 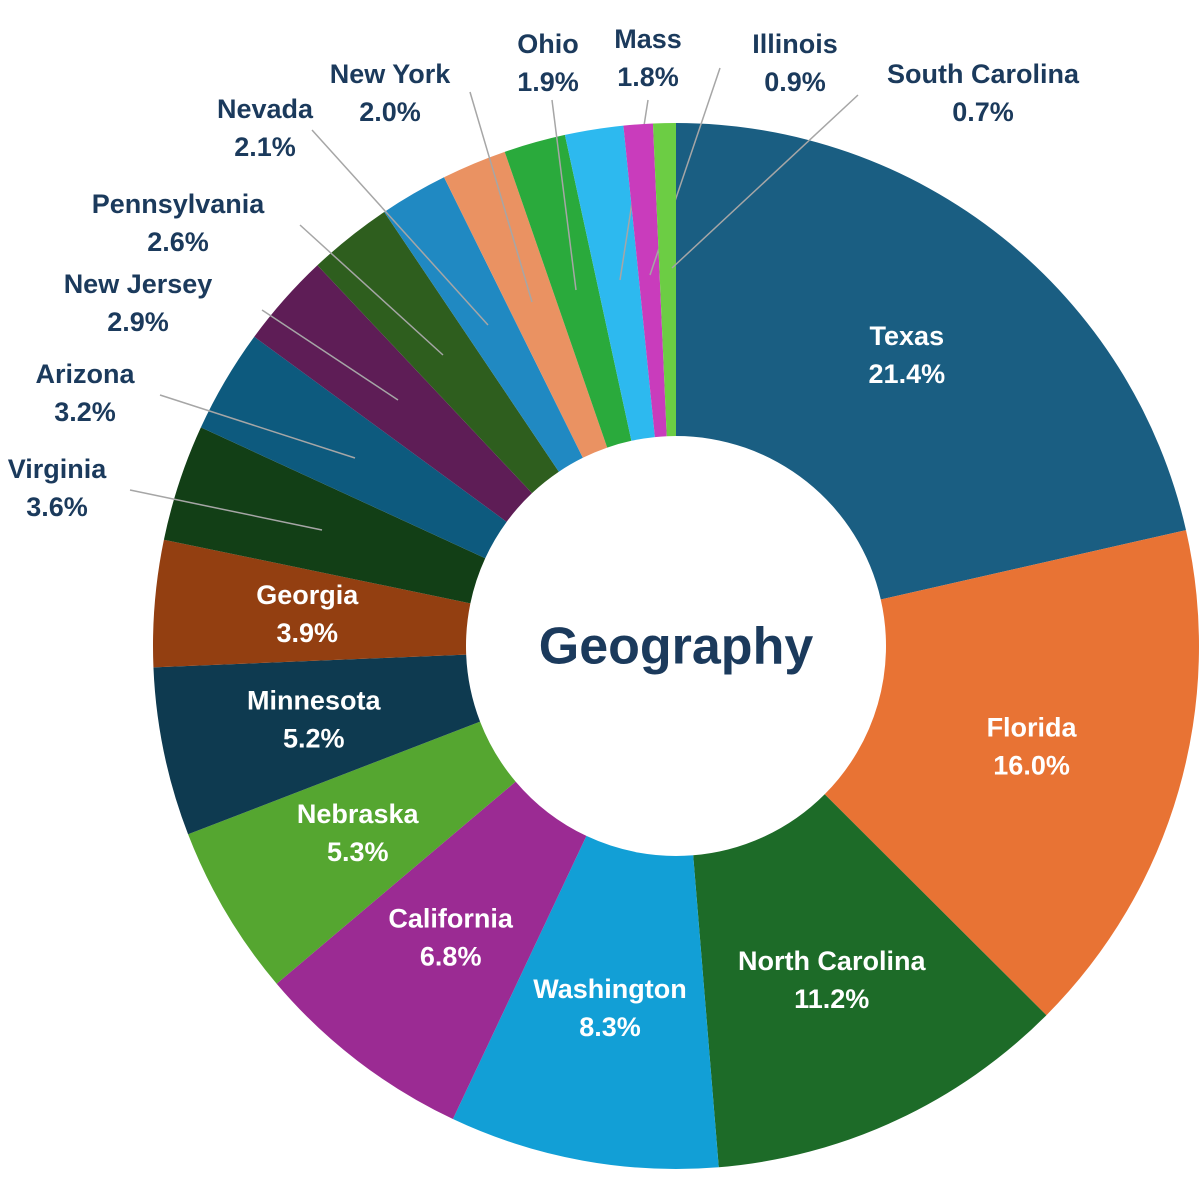 What do you see at coordinates (179, 204) in the screenshot?
I see `category-label: Pennsylvania` at bounding box center [179, 204].